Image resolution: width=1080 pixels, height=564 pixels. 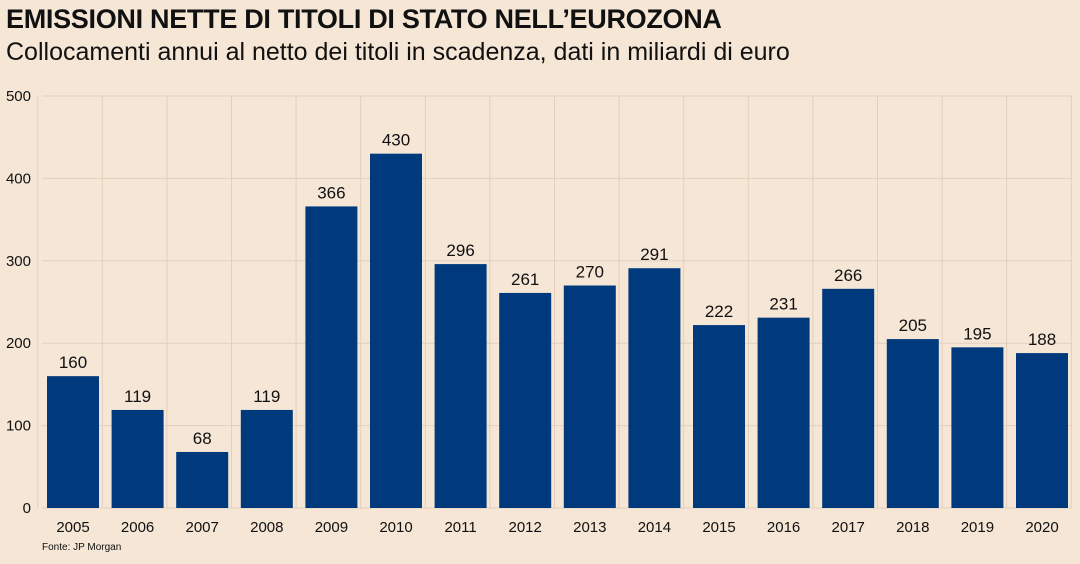 What do you see at coordinates (913, 325) in the screenshot?
I see `value-label-2018: 205` at bounding box center [913, 325].